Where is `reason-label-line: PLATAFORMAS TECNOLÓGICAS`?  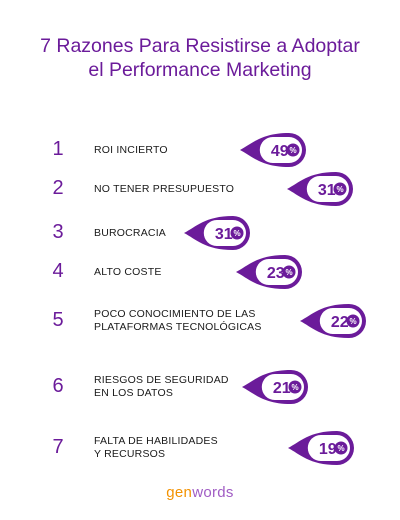 reason-label-line: PLATAFORMAS TECNOLÓGICAS is located at coordinates (178, 327).